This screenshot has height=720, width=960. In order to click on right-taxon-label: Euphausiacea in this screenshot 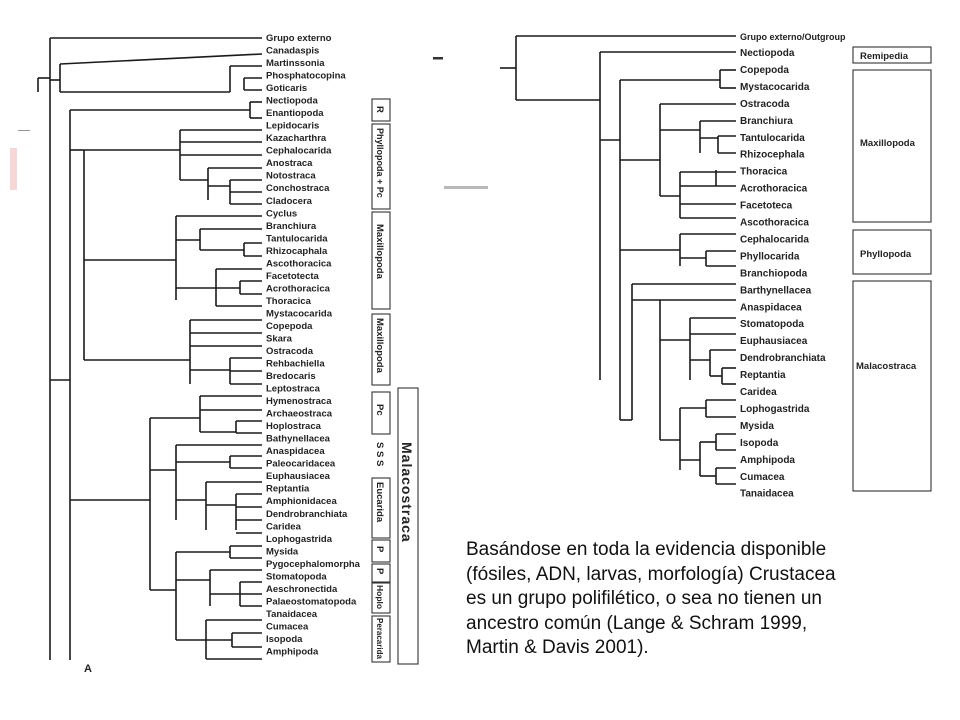, I will do `click(774, 341)`.